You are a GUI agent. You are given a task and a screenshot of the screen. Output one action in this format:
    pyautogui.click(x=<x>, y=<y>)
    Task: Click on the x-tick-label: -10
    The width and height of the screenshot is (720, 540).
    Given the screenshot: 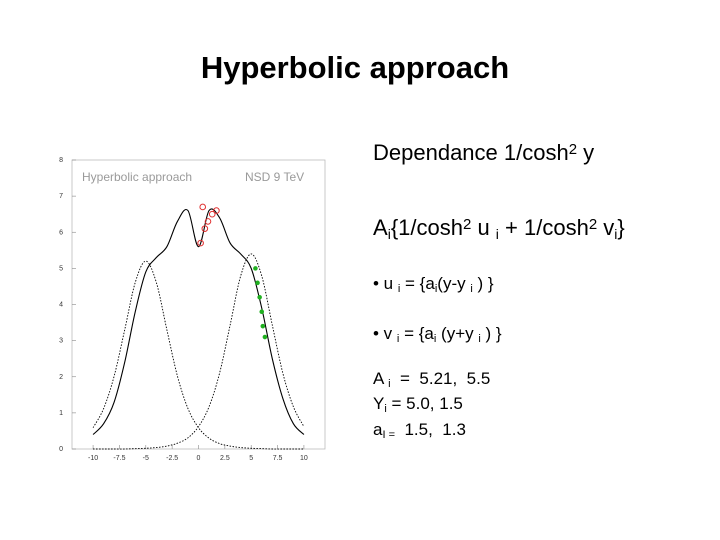 What is the action you would take?
    pyautogui.click(x=93, y=458)
    